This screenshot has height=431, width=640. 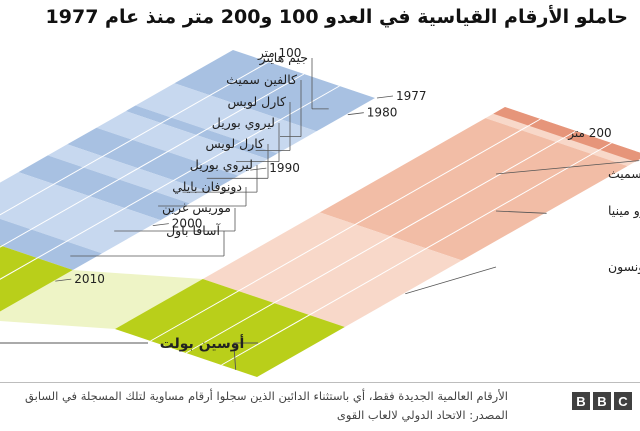 What do you see at coordinates (207, 187) in the screenshot?
I see `holder-label: دونوفان بايلي` at bounding box center [207, 187].